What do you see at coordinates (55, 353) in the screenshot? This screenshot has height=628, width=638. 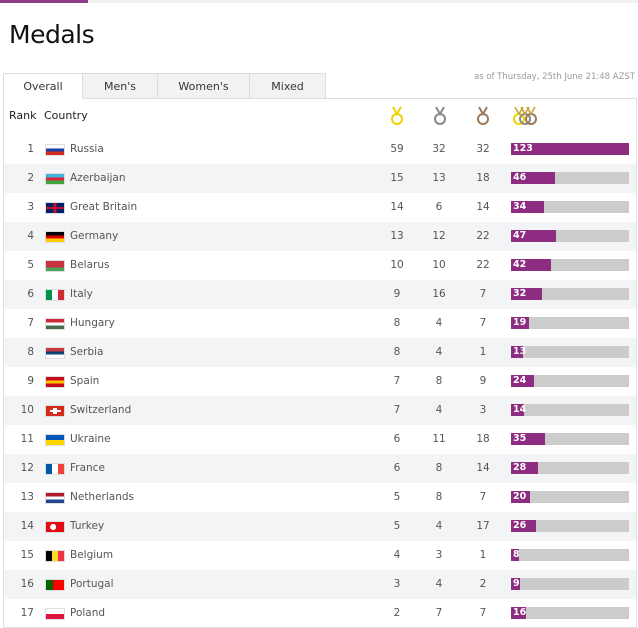 I see `flag-rs-icon` at bounding box center [55, 353].